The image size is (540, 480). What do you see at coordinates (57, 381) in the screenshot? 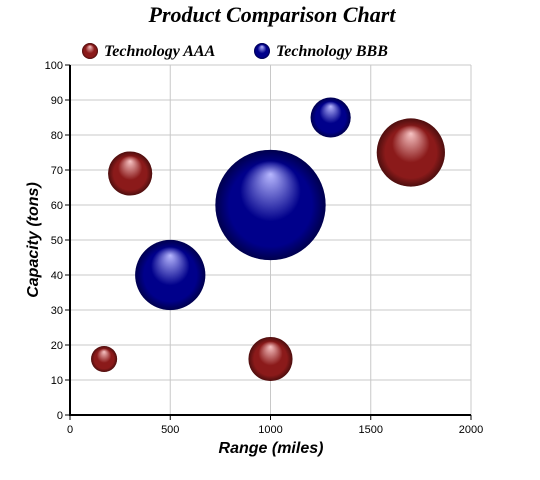
I see `y-tick-label: 10` at bounding box center [57, 381].